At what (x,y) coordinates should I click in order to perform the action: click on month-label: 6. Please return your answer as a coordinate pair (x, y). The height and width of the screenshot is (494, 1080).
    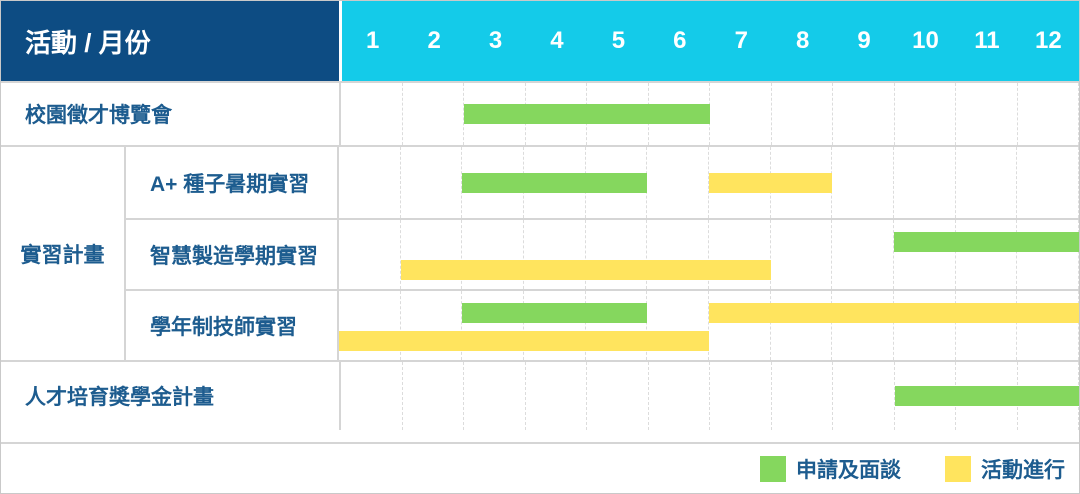
    Looking at the image, I should click on (680, 40).